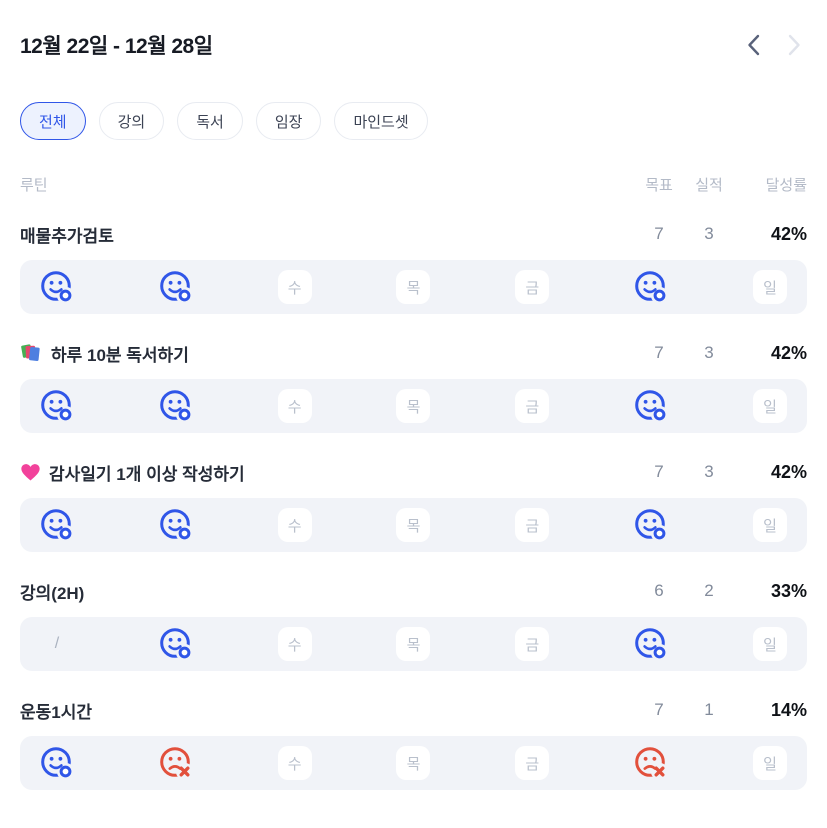  What do you see at coordinates (327, 591) in the screenshot?
I see `routine-name: 강의(2H)` at bounding box center [327, 591].